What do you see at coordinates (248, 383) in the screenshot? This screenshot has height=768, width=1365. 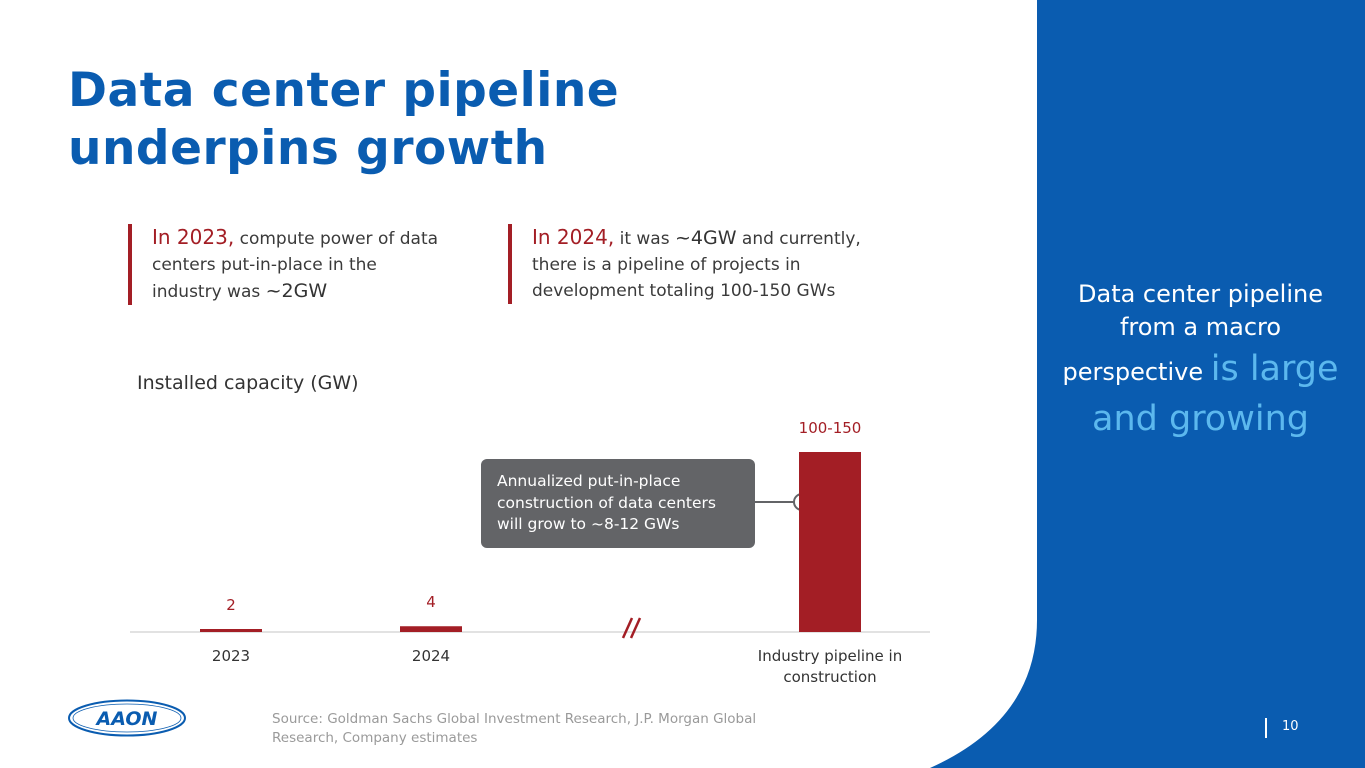 I see `chart-title: Installed capacity (GW)` at bounding box center [248, 383].